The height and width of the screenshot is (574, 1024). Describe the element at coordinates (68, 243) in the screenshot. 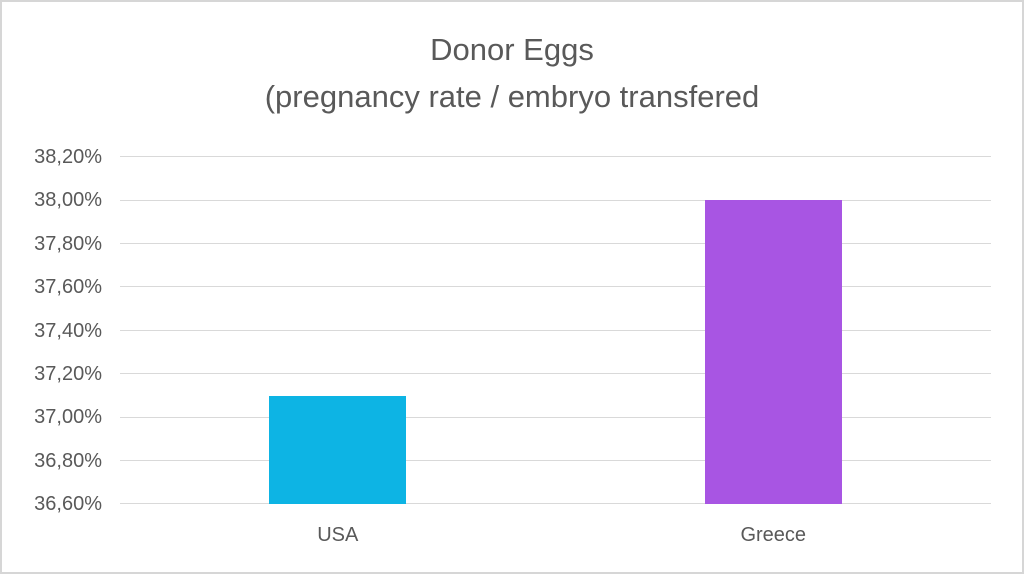

I see `y-tick-label: 37,80%` at that location.